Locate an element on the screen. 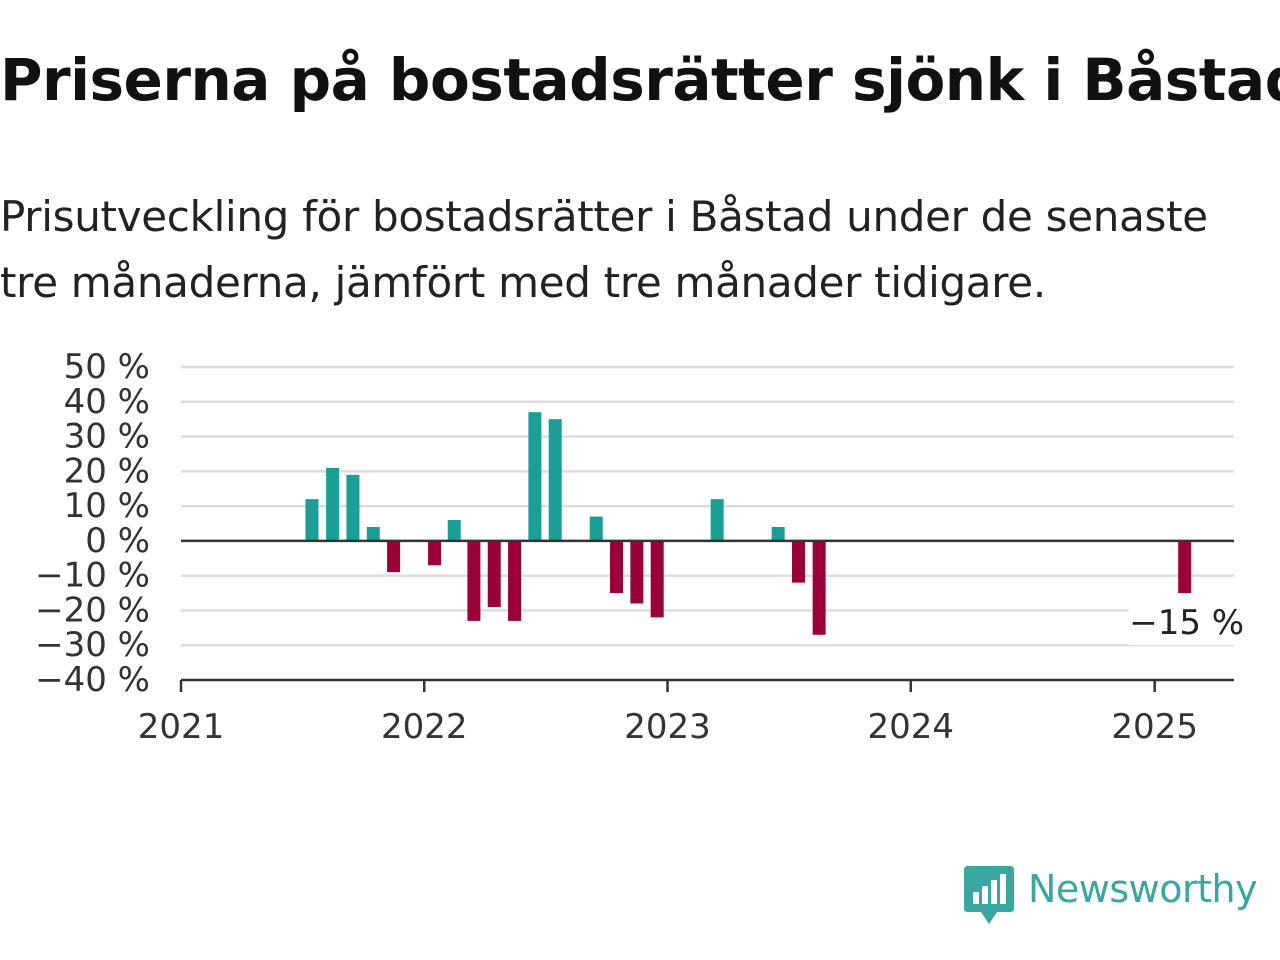 Image resolution: width=1280 pixels, height=960 pixels. y-tick-label: −20 % is located at coordinates (92, 610).